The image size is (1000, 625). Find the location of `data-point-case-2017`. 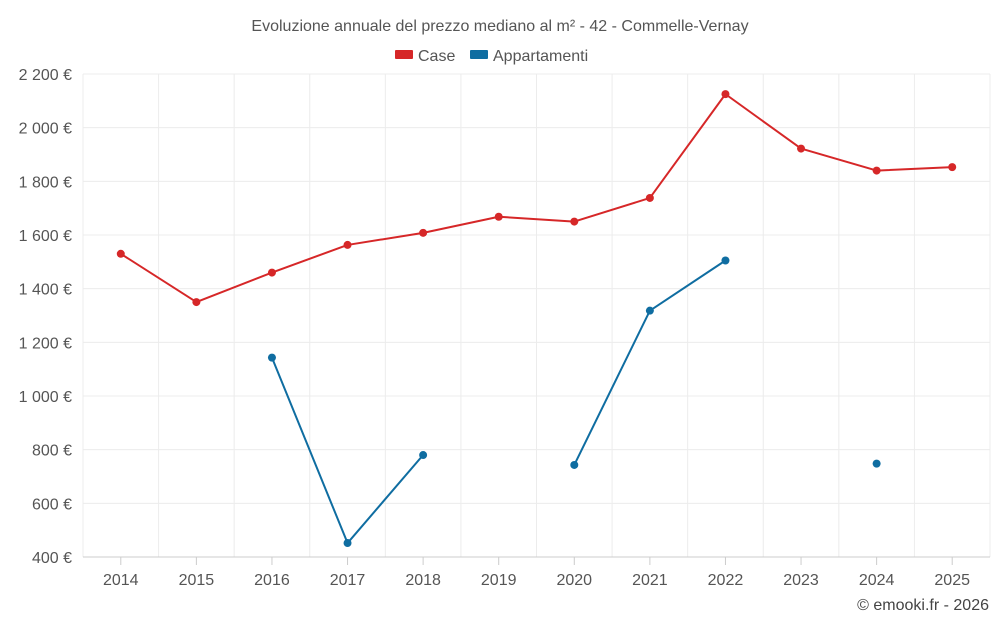

data-point-case-2017 is located at coordinates (347, 244).